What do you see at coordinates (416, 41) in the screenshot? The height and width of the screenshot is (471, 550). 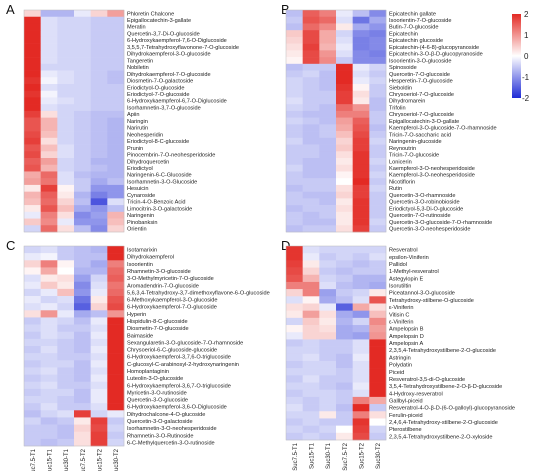 I see `row-label: Epicatechin glucoside` at bounding box center [416, 41].